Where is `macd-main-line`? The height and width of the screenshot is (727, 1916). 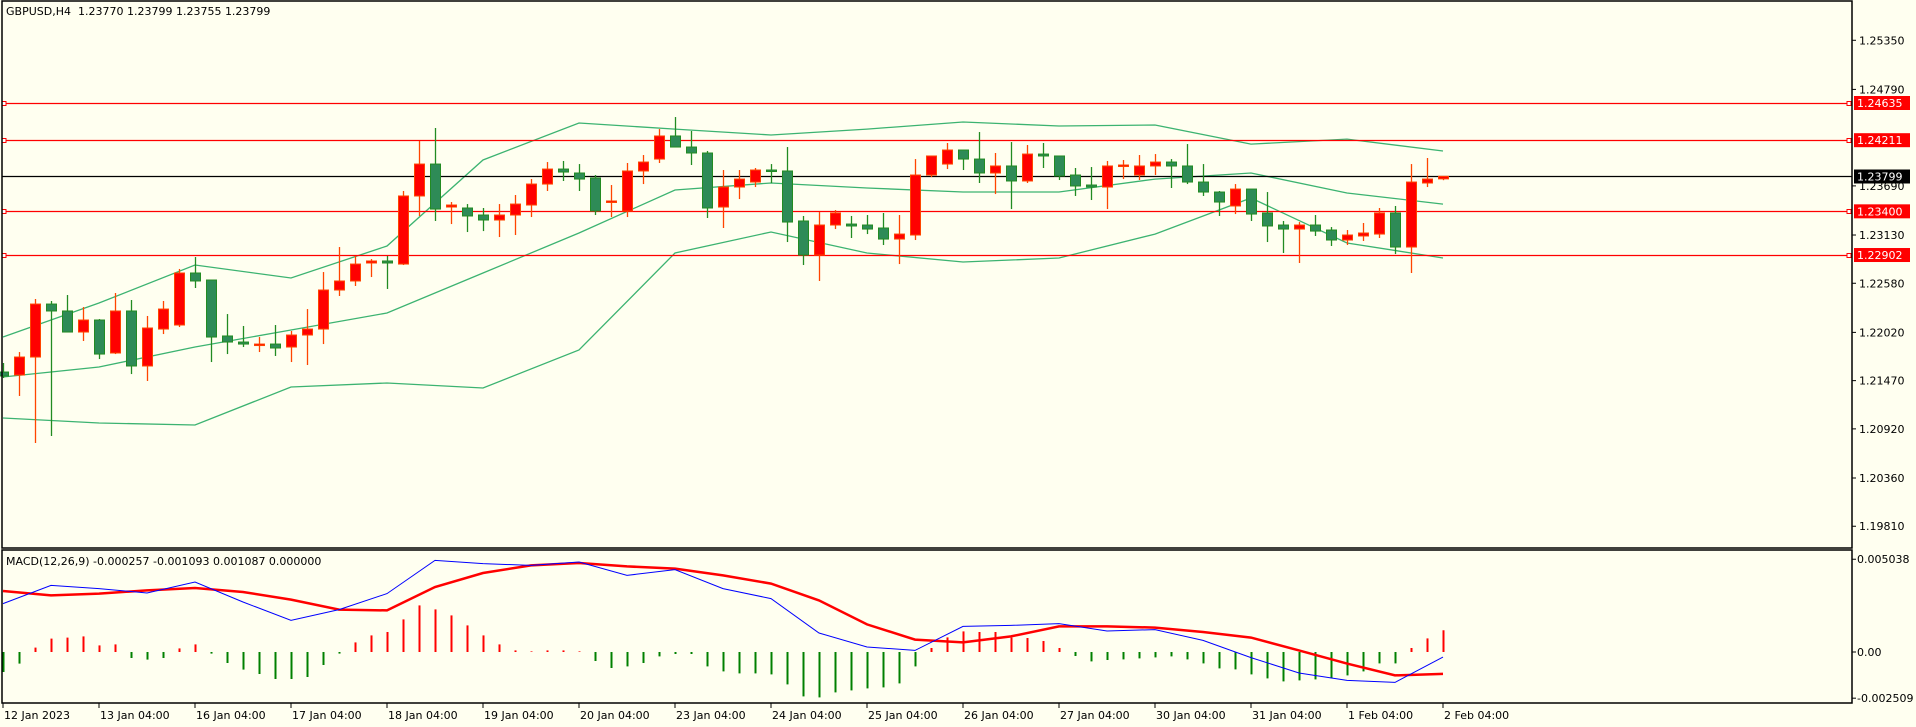
macd-main-line is located at coordinates (723, 621).